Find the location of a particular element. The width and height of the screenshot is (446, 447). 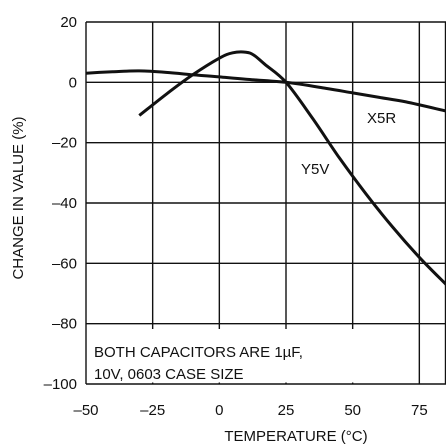

annotation-line-2: 10V, 0603 CASE SIZE is located at coordinates (169, 374).